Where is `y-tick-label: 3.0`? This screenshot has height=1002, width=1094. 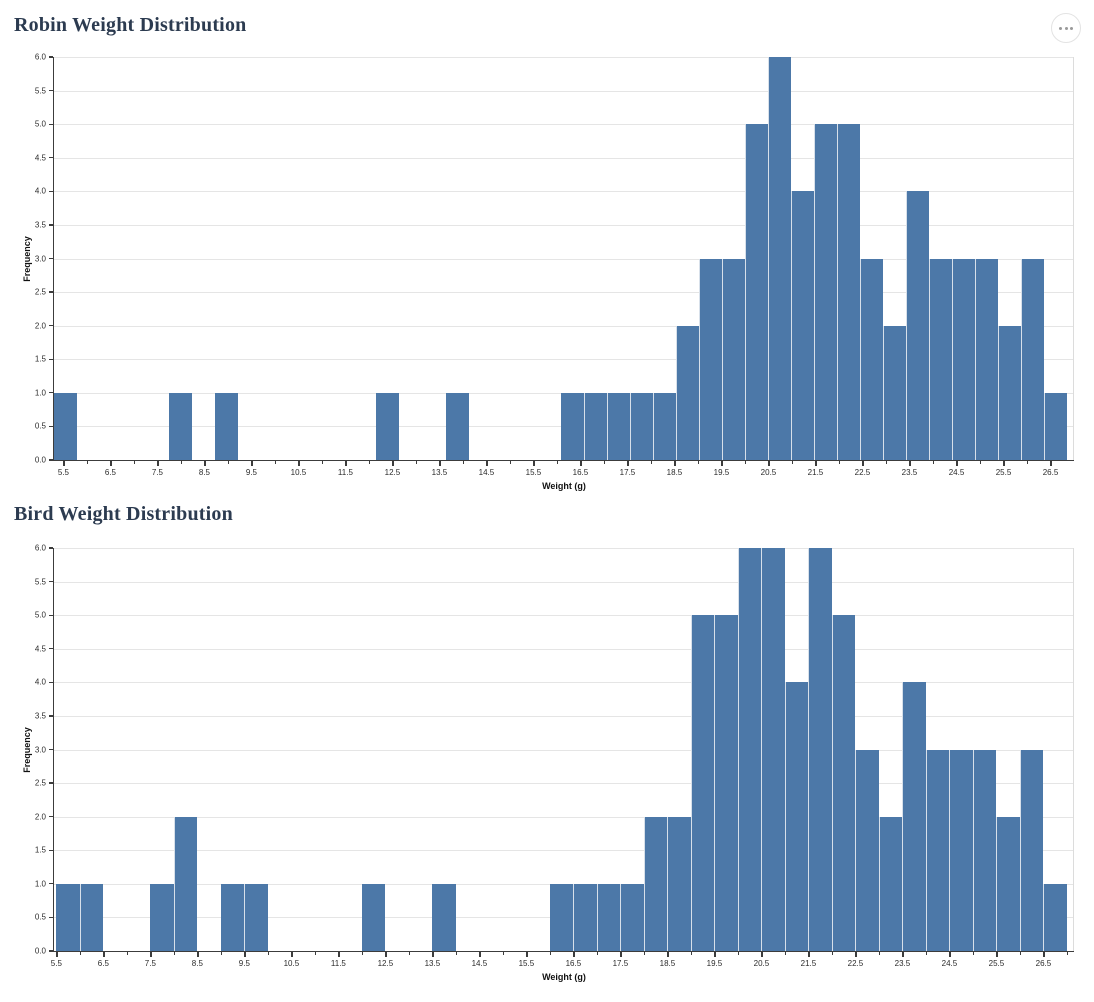
y-tick-label: 3.0 is located at coordinates (40, 749).